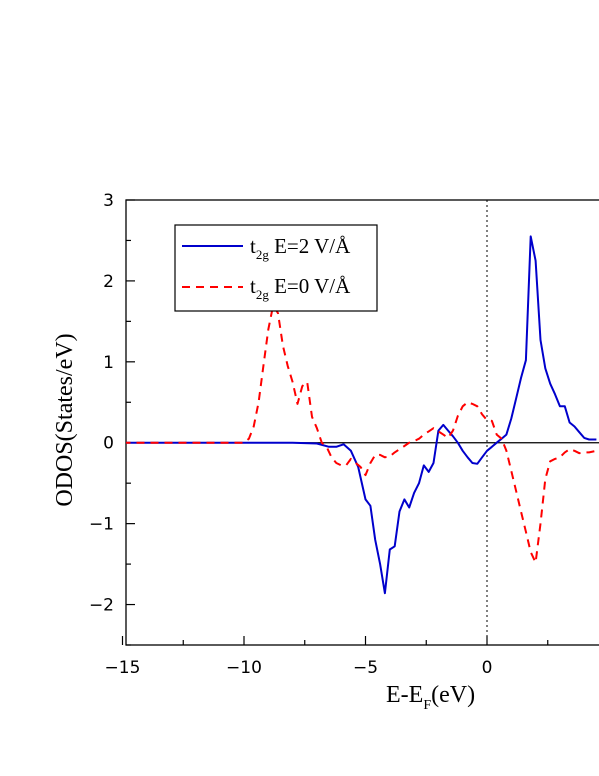 This screenshot has height=776, width=599. I want to click on y-tick-label: 3, so click(108, 201).